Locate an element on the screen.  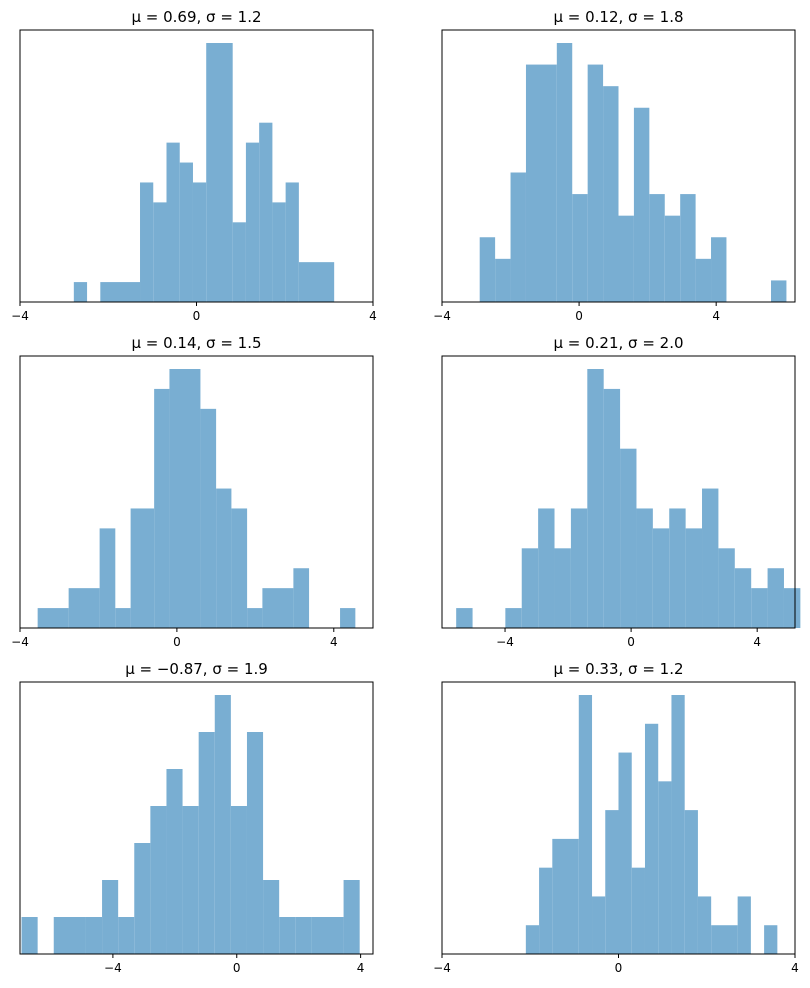
subplot-5: μ = −0.87, σ = 1.9 −4 0 4 is located at coordinates (196, 817).